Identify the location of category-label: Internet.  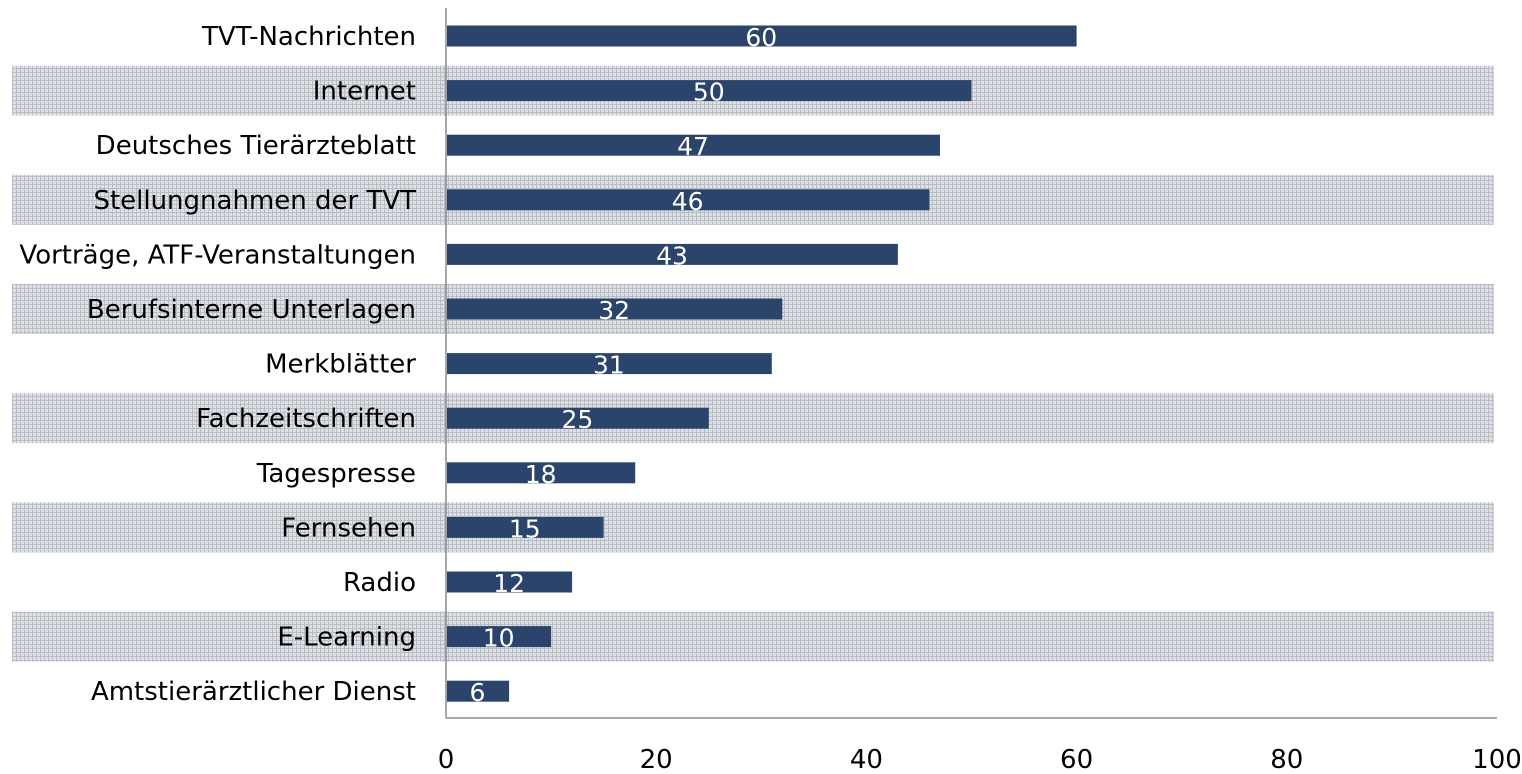
(364, 92).